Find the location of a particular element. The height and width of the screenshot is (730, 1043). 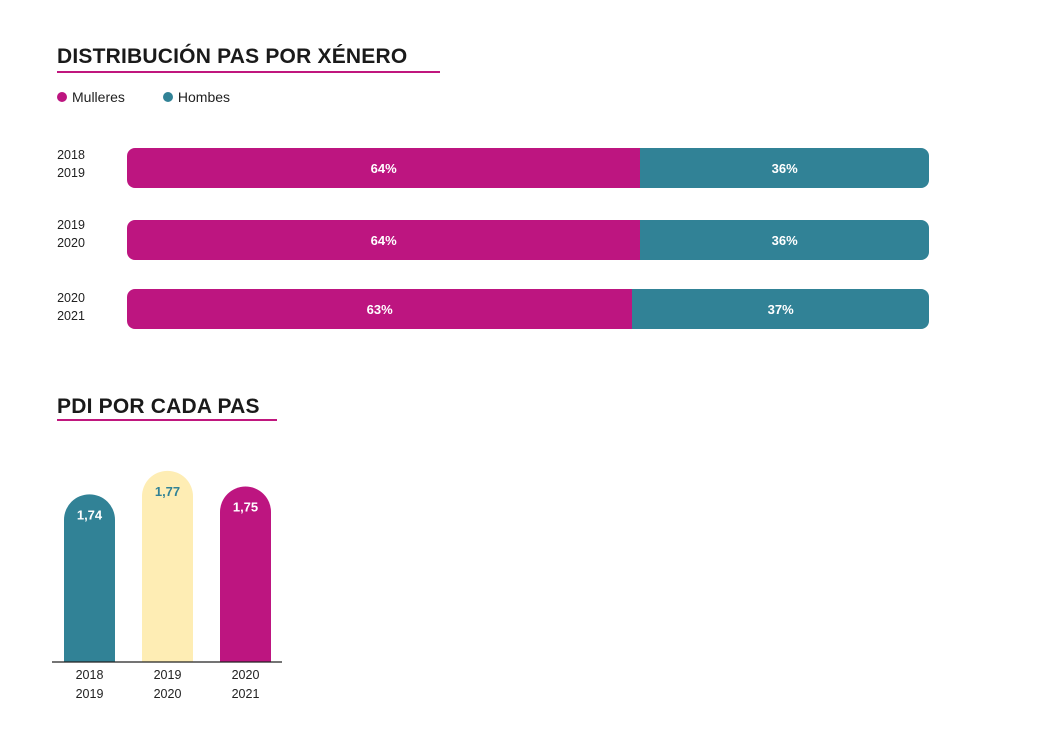

pdi-title-underline is located at coordinates (167, 420).